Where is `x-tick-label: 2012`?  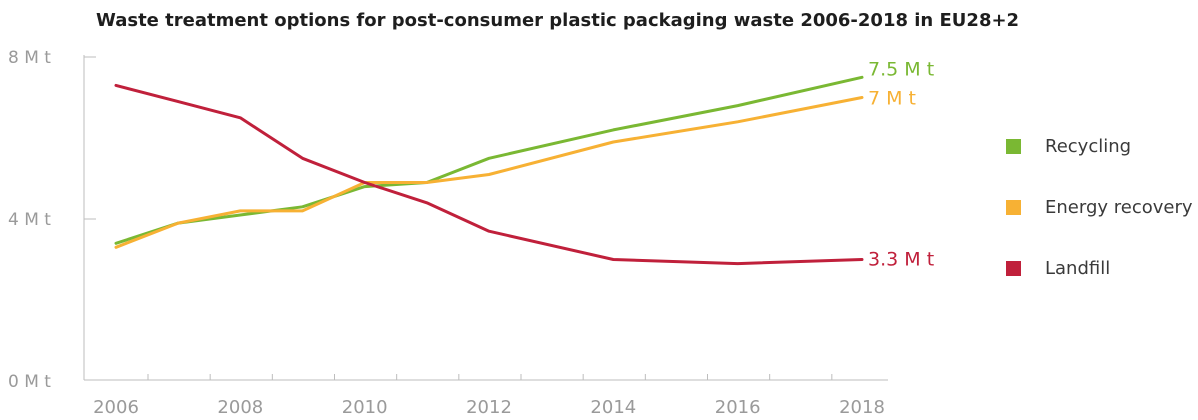
x-tick-label: 2012 is located at coordinates (489, 407).